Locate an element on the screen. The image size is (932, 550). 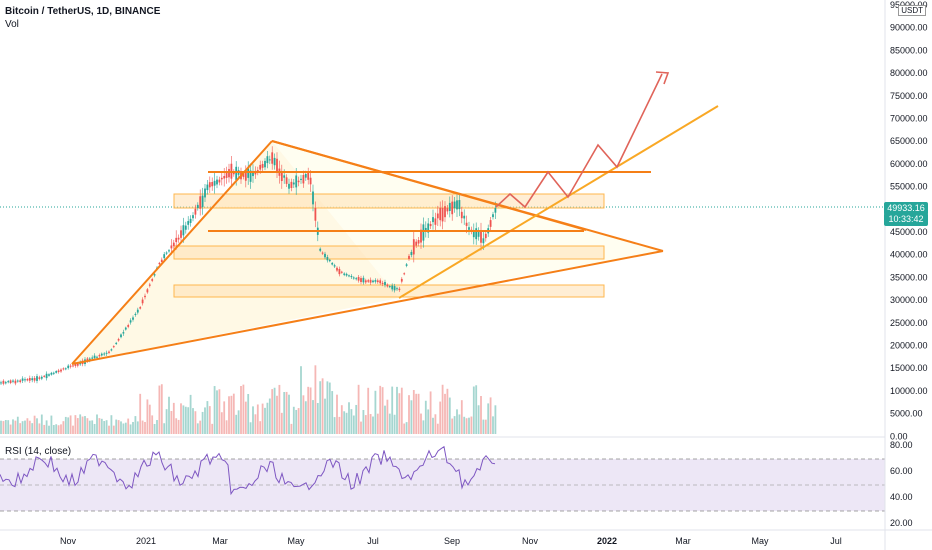
time-tick: 2022 is located at coordinates (607, 541).